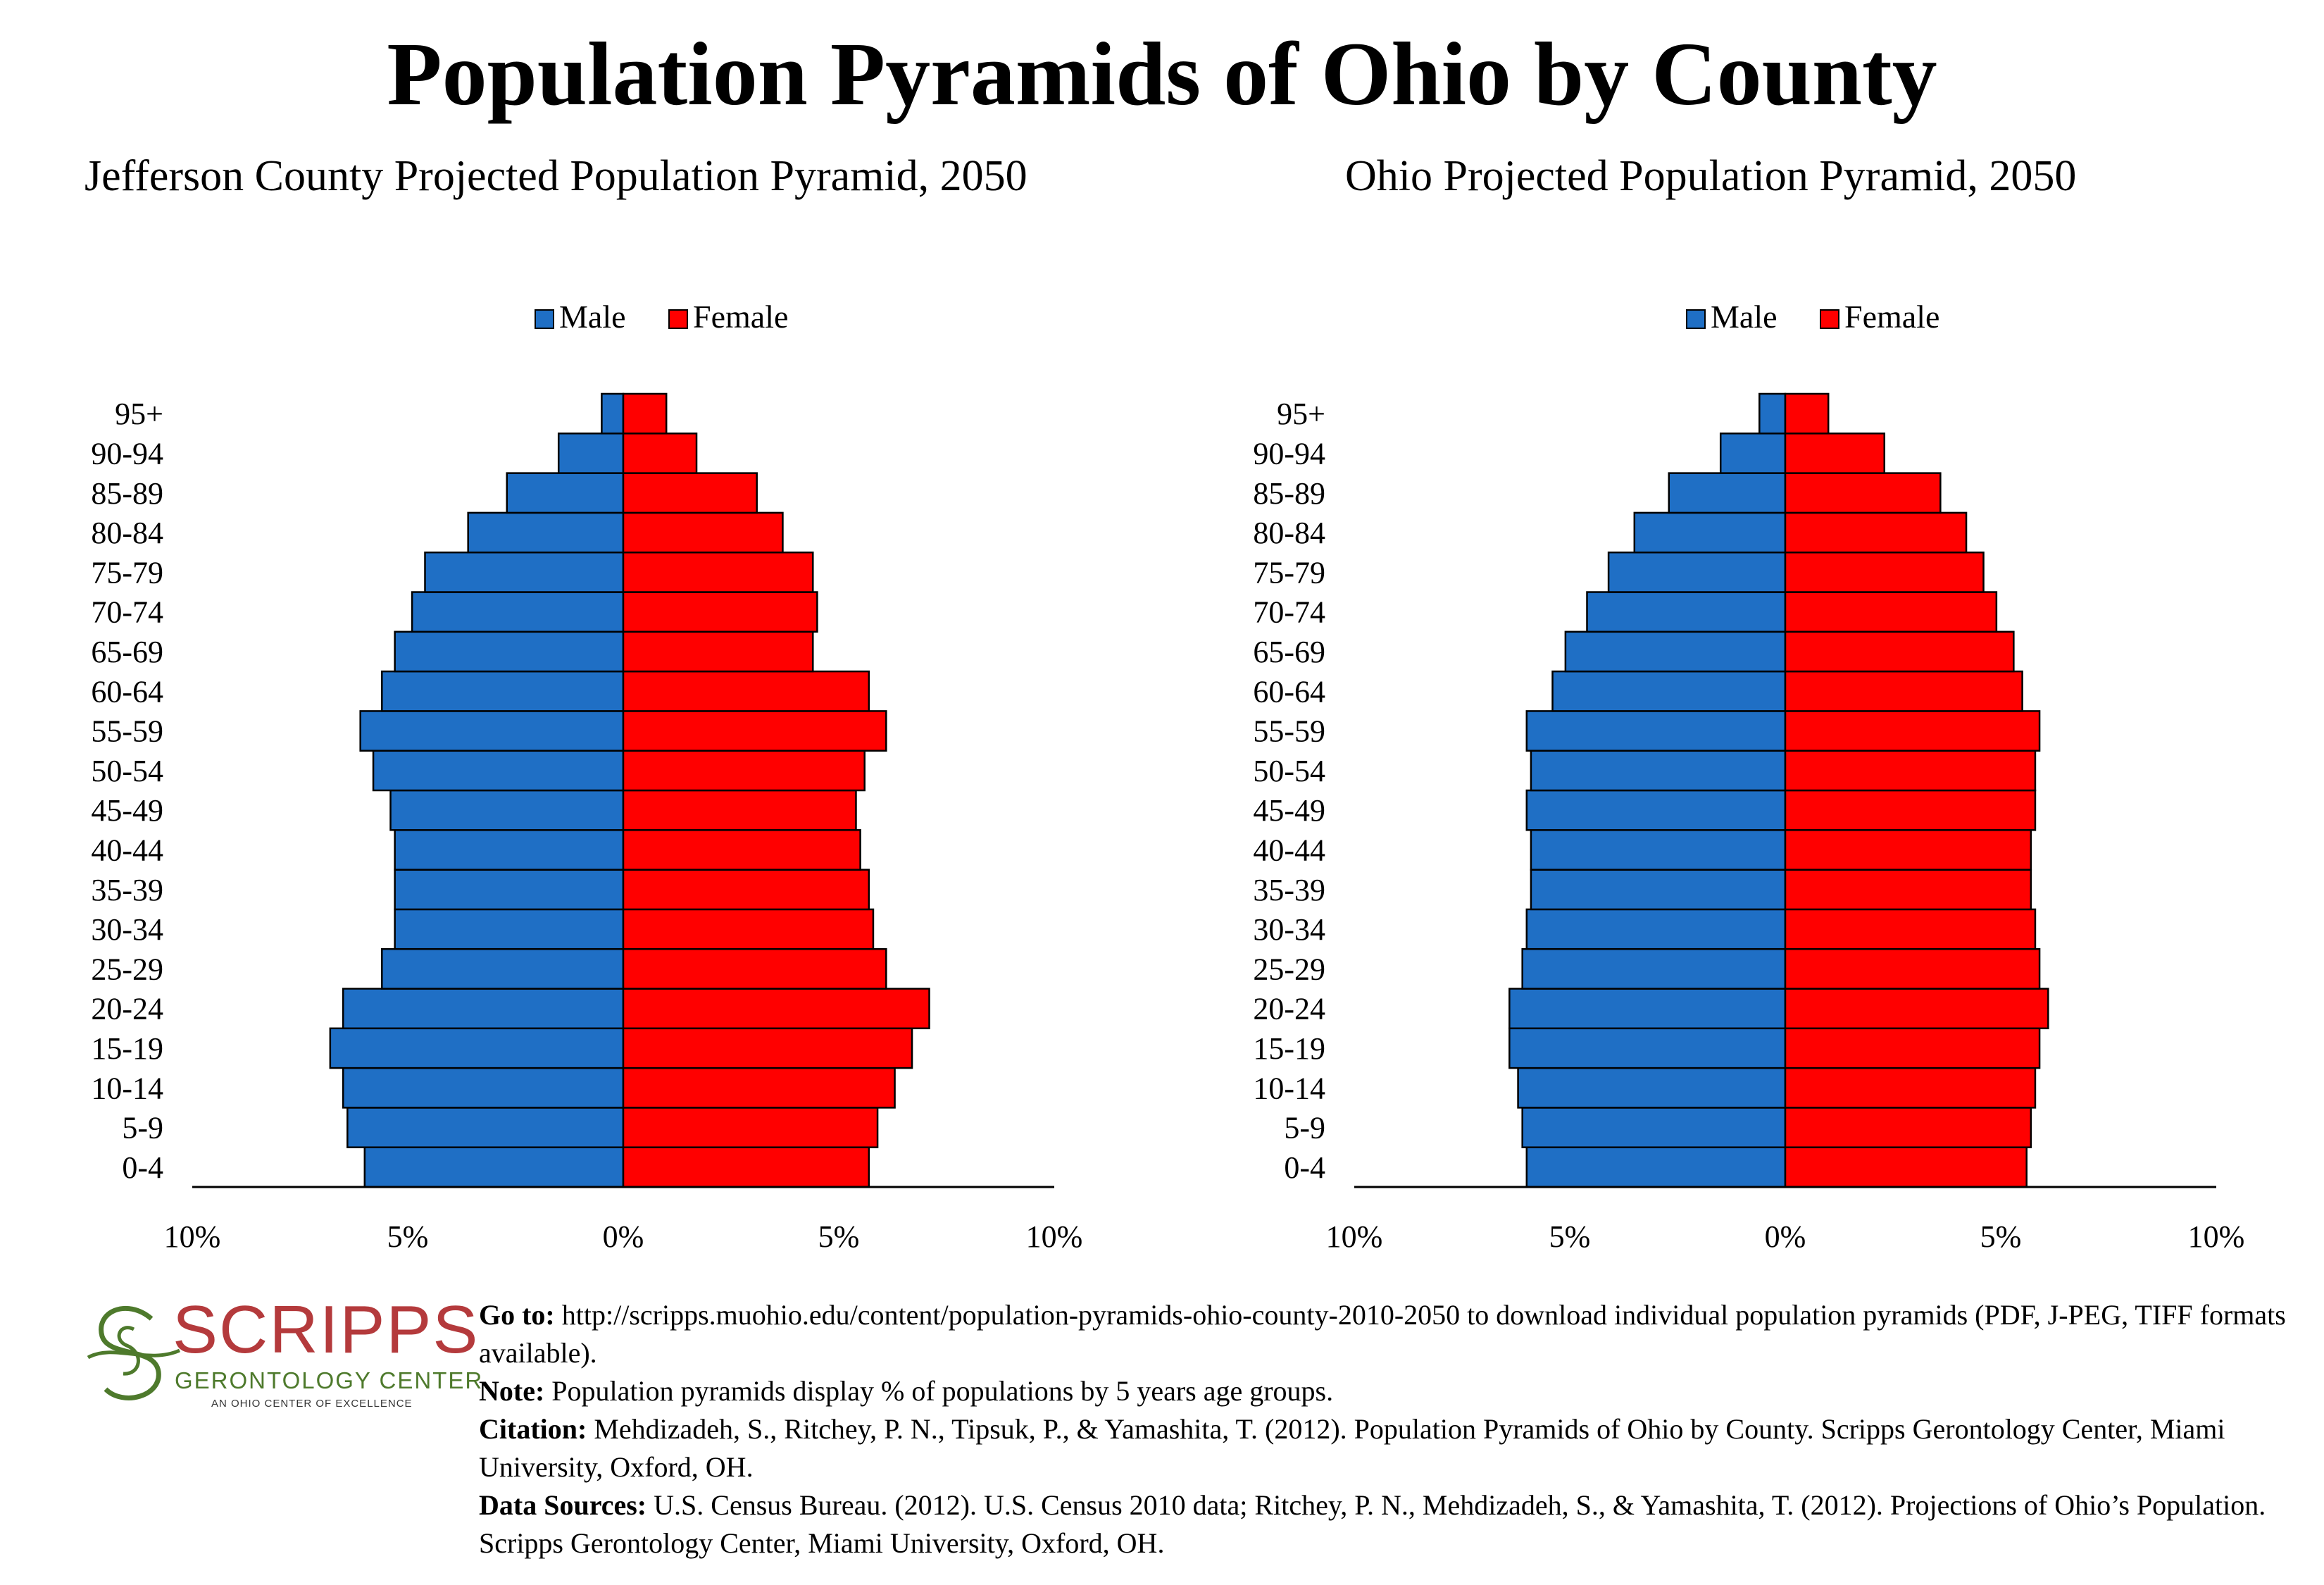 The height and width of the screenshot is (1585, 2324). Describe the element at coordinates (563, 1505) in the screenshot. I see `sources-label: Data Sources:` at that location.